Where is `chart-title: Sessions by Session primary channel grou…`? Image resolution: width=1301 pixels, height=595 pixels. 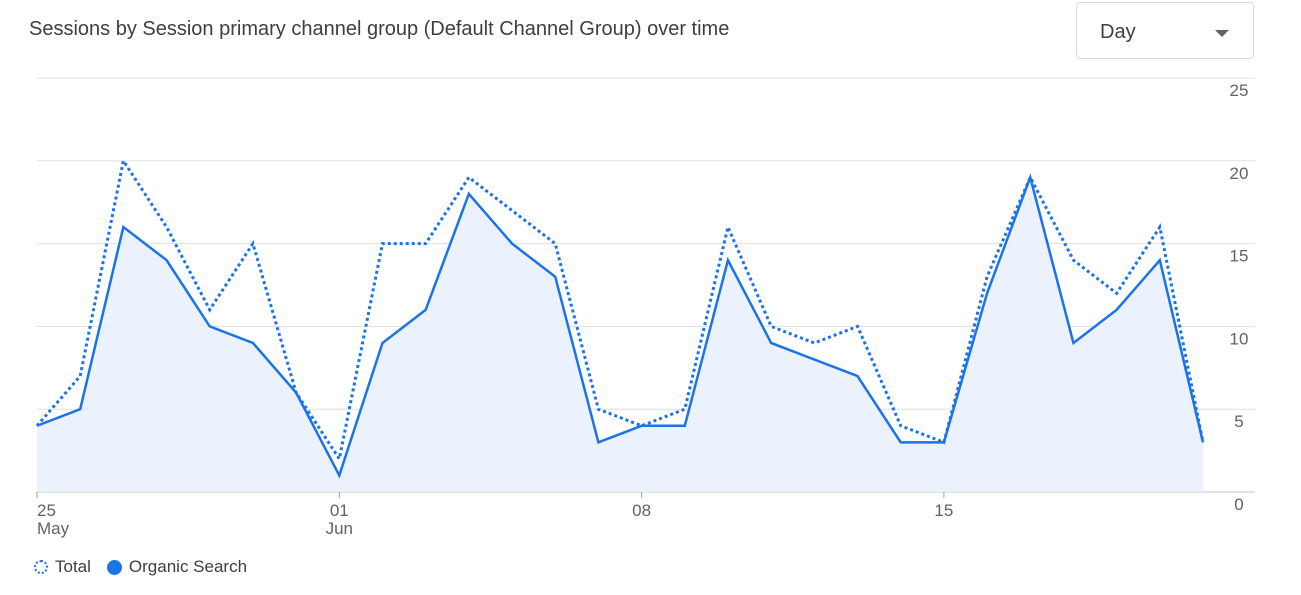
chart-title: Sessions by Session primary channel grou… is located at coordinates (379, 29).